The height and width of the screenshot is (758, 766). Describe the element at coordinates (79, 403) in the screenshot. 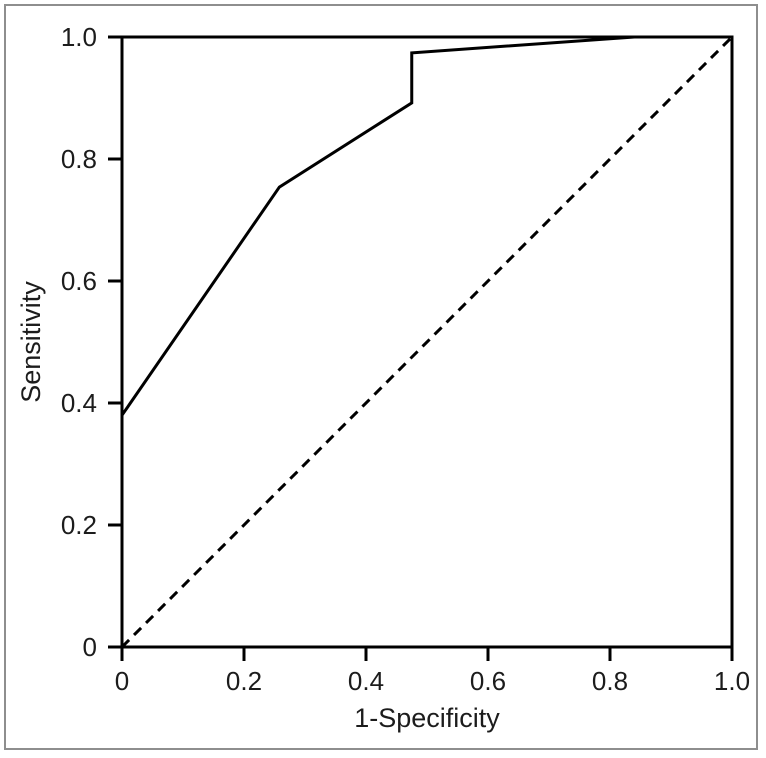

I see `y-tick-label: 0.4` at that location.